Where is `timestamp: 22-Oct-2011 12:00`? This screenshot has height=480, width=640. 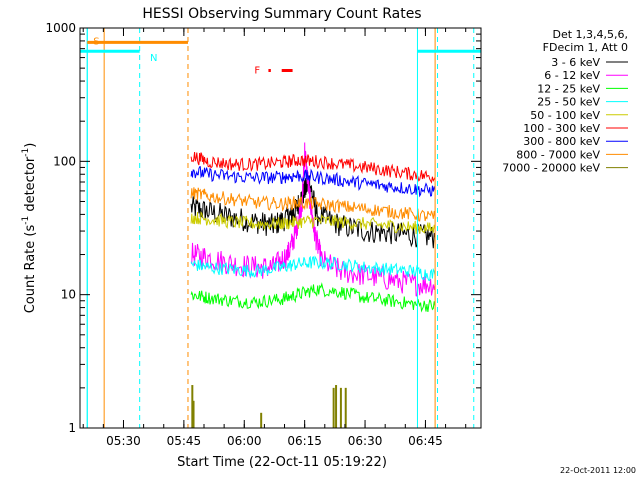
timestamp: 22-Oct-2011 12:00 is located at coordinates (598, 470).